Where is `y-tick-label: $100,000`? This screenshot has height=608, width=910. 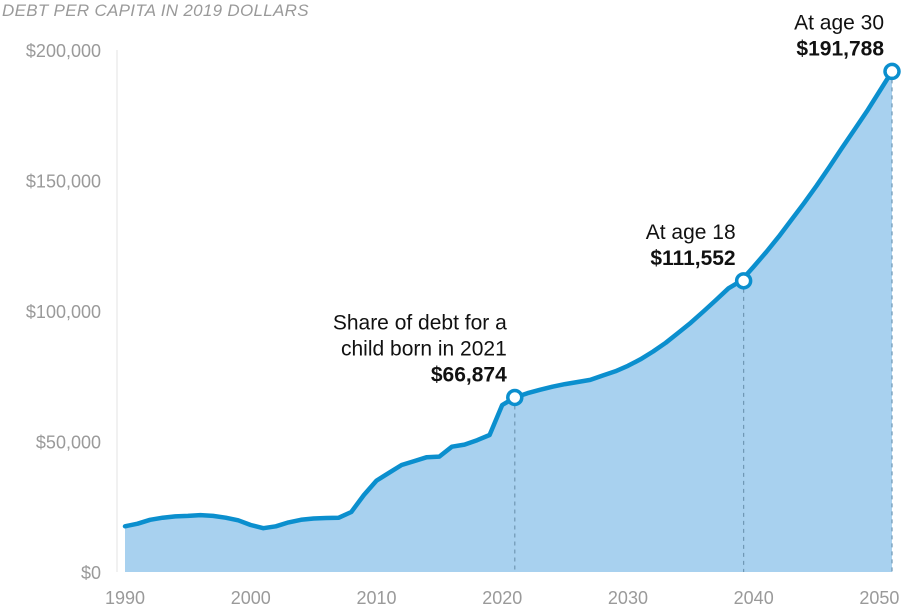
y-tick-label: $100,000 is located at coordinates (63, 312).